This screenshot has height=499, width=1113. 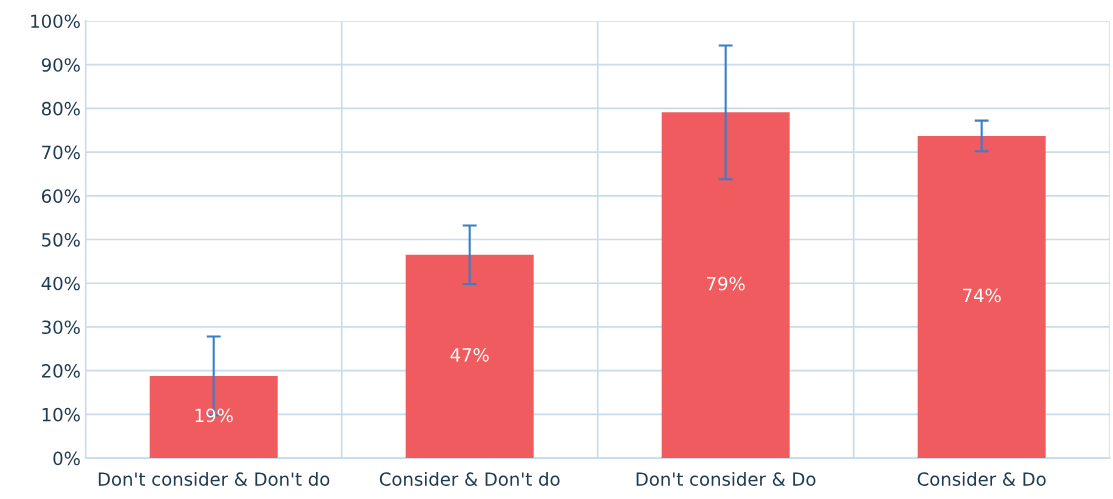 What do you see at coordinates (66, 458) in the screenshot?
I see `y-tick-label: 0%` at bounding box center [66, 458].